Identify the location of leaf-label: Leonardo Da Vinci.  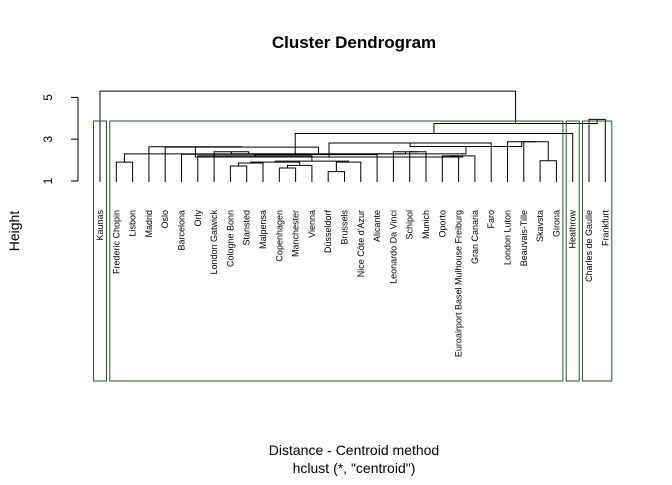
(393, 247).